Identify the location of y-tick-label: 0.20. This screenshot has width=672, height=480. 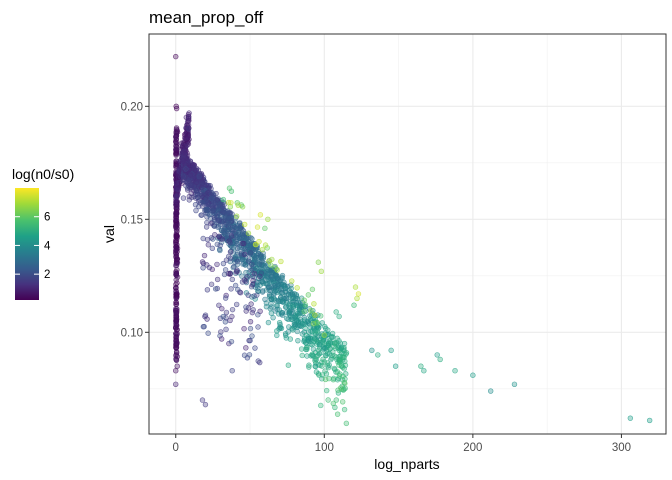
(132, 107).